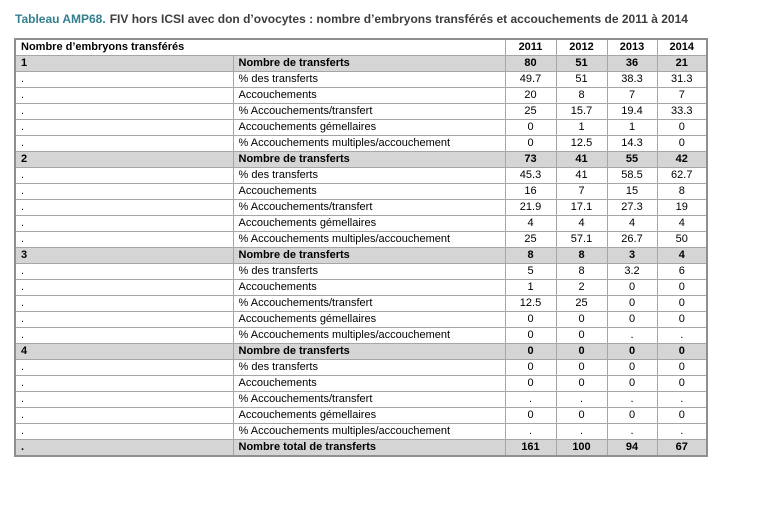 The height and width of the screenshot is (515, 772). I want to click on value-cell-2012: 15.7, so click(581, 111).